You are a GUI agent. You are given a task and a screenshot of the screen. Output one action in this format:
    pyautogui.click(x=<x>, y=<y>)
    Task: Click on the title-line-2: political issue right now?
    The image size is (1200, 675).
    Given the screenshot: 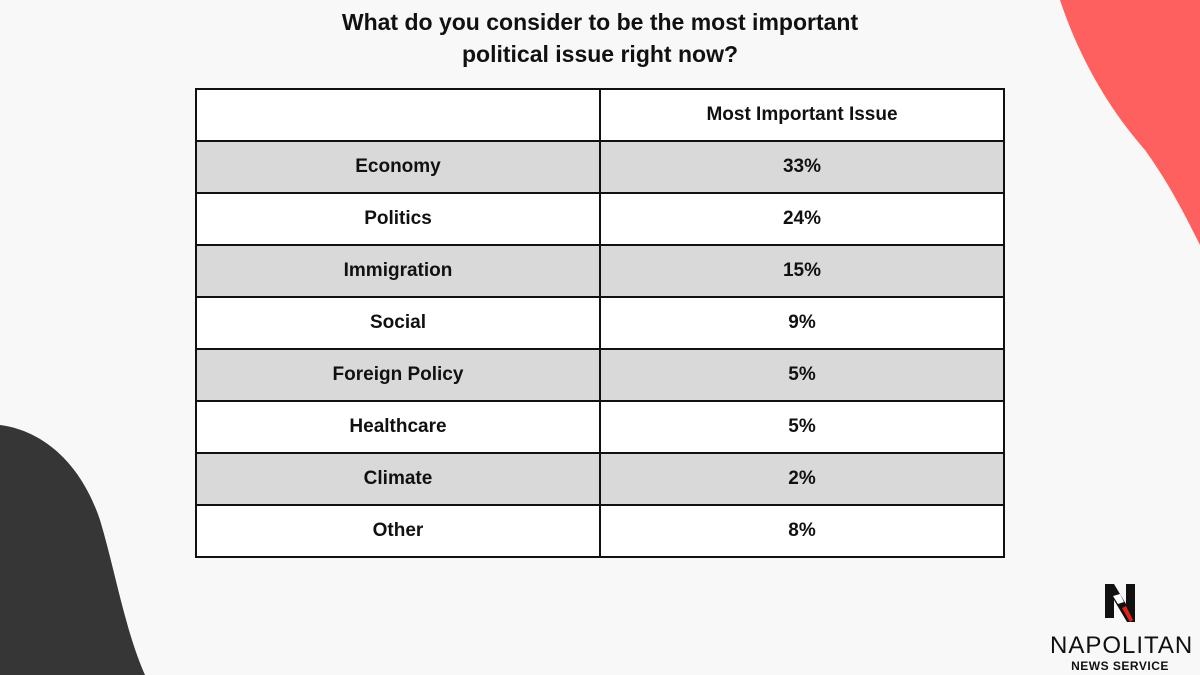 What is the action you would take?
    pyautogui.click(x=600, y=54)
    